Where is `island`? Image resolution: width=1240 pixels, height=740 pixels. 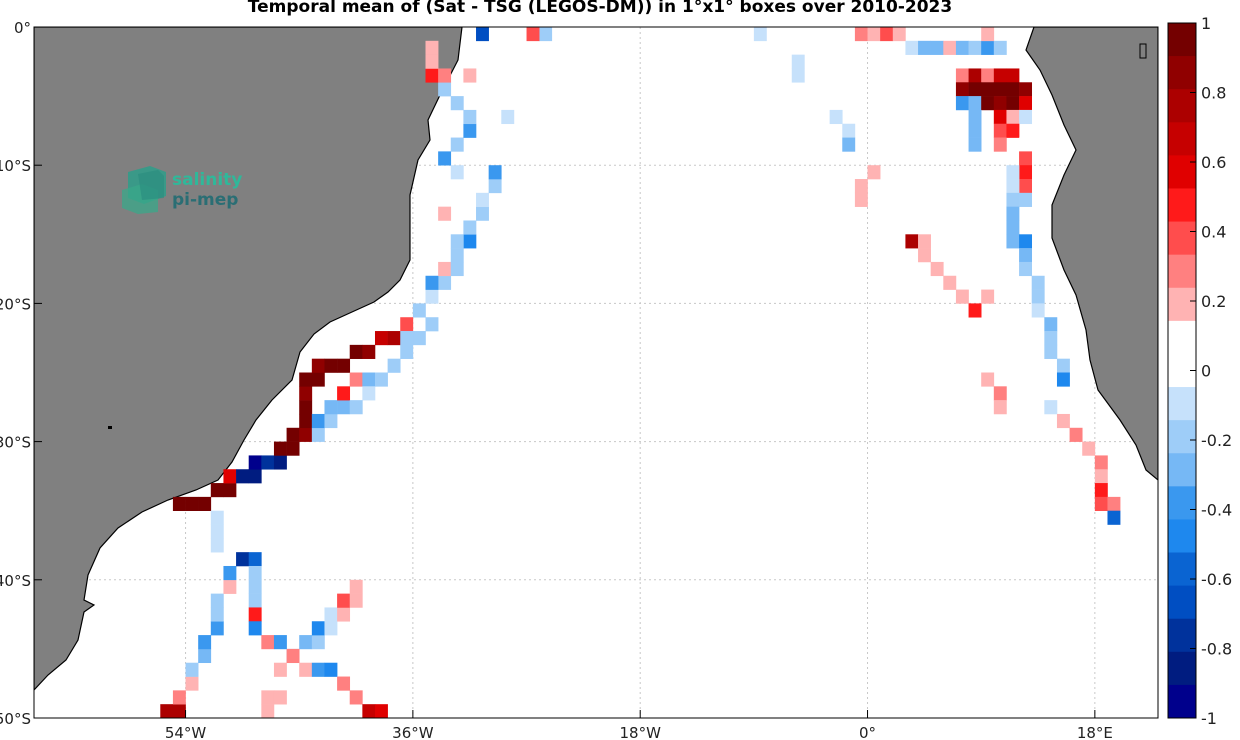
island is located at coordinates (1143, 51).